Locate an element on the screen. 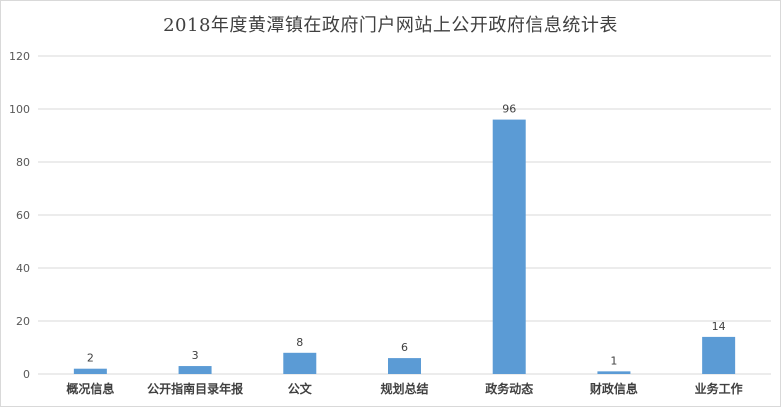 This screenshot has height=407, width=781. y-tick-label-60: 60 is located at coordinates (23, 215).